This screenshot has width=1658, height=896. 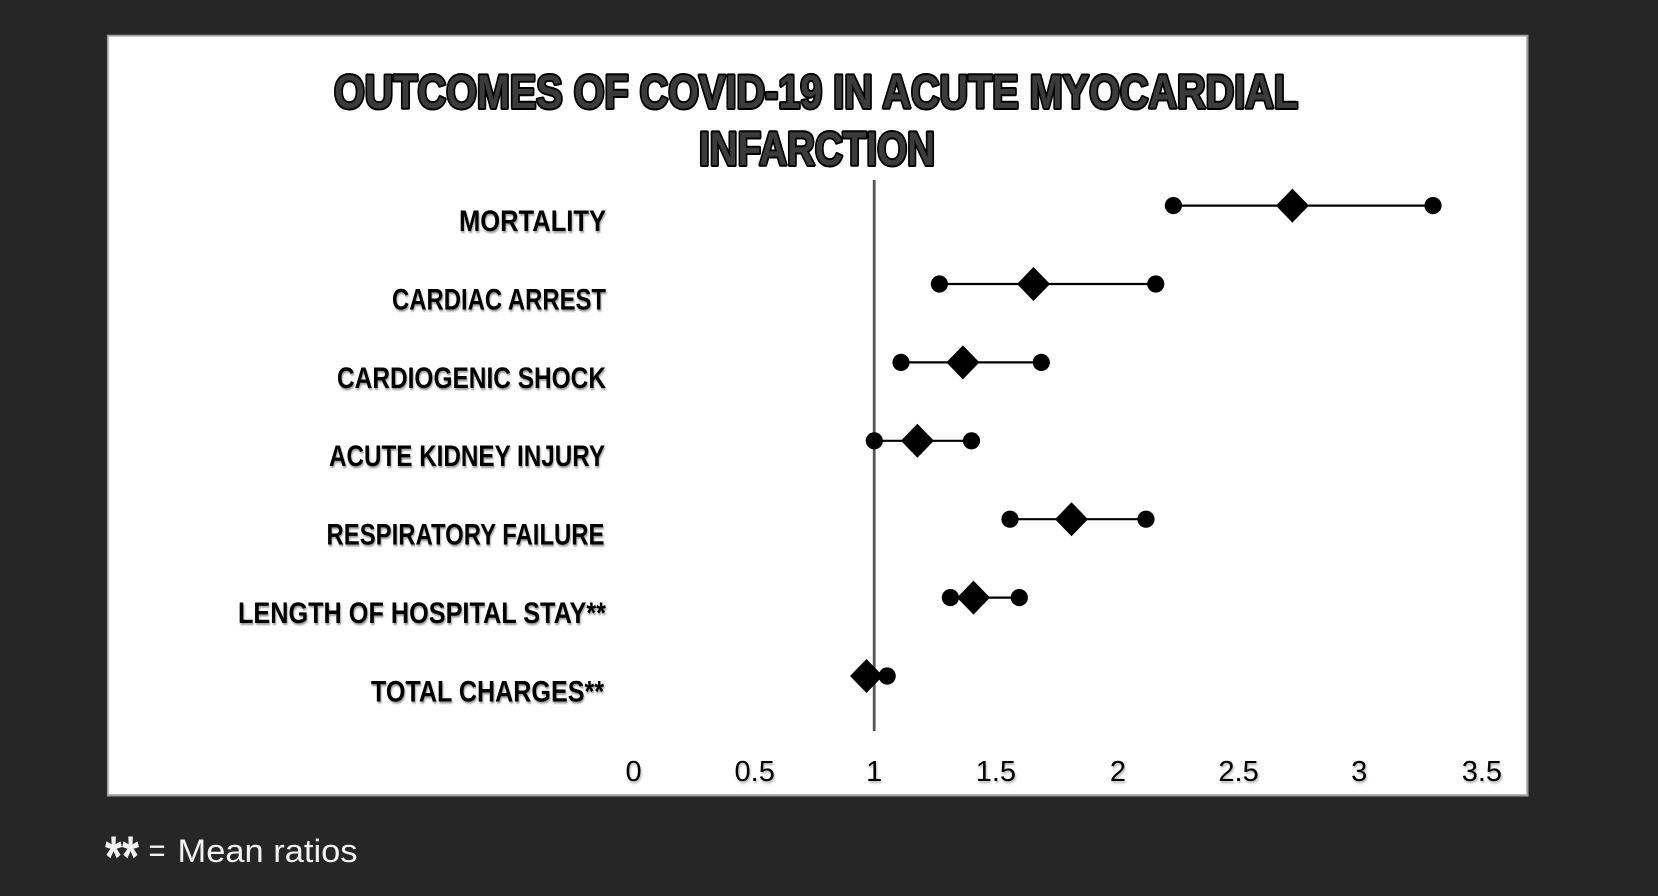 I want to click on svg-text: 3.5, so click(x=1482, y=772).